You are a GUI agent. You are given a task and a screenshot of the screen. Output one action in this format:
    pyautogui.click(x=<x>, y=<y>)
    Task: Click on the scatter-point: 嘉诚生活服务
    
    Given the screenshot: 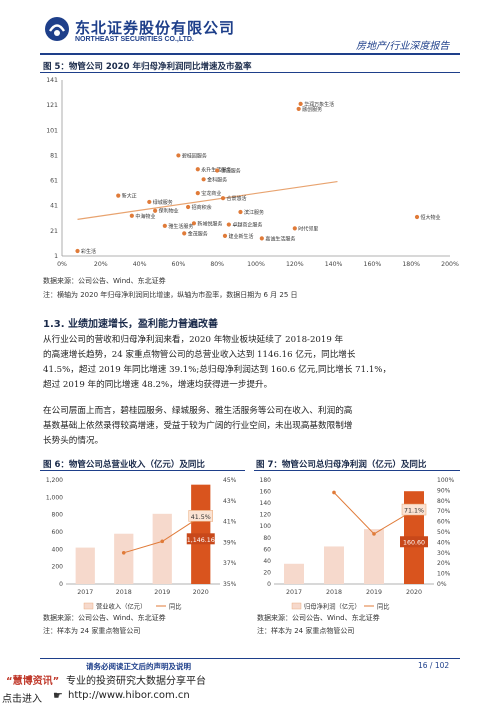 What is the action you would take?
    pyautogui.click(x=277, y=238)
    